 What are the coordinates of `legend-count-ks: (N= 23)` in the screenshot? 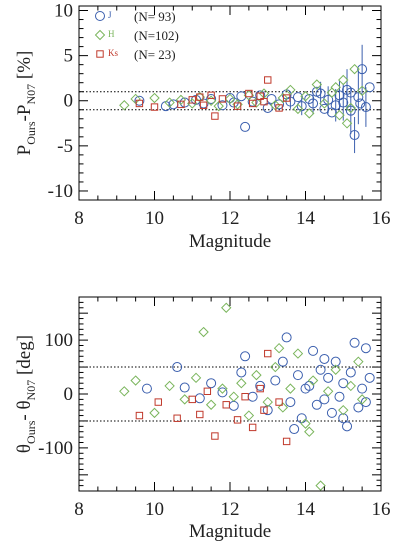 It's located at (155, 54).